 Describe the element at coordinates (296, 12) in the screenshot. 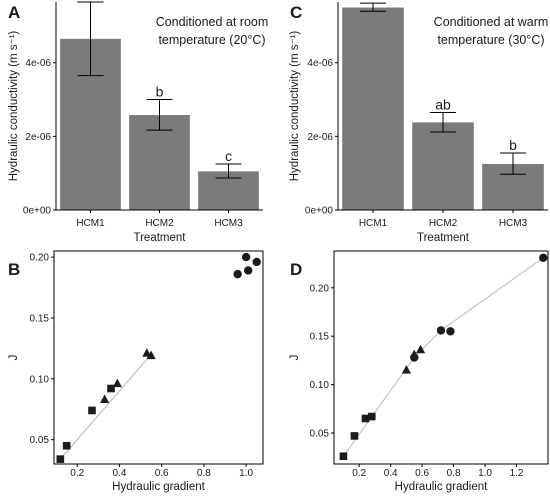

I see `panel-letter: C` at that location.